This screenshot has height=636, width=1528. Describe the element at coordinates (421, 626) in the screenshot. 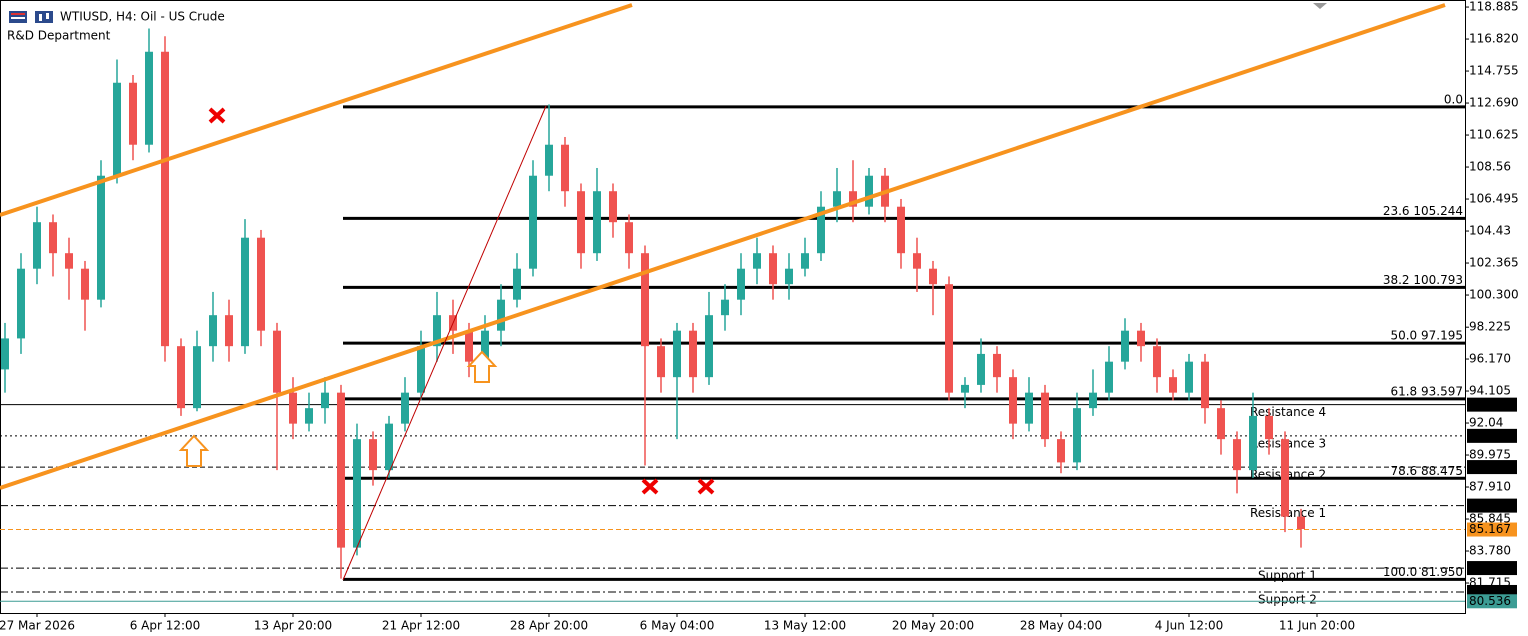

I see `x-tick-label: 21 Apr 12:00` at that location.